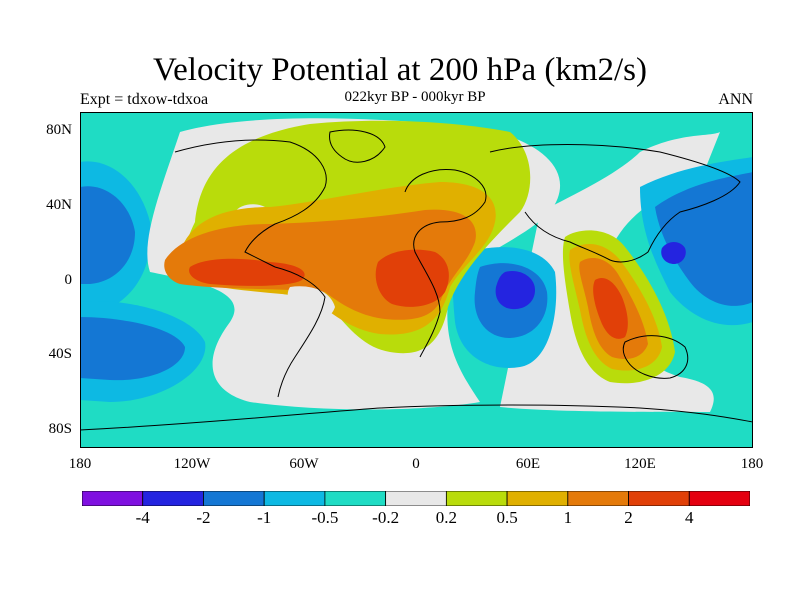 The image size is (800, 600). I want to click on colorbar-label: -0.2, so click(386, 517).